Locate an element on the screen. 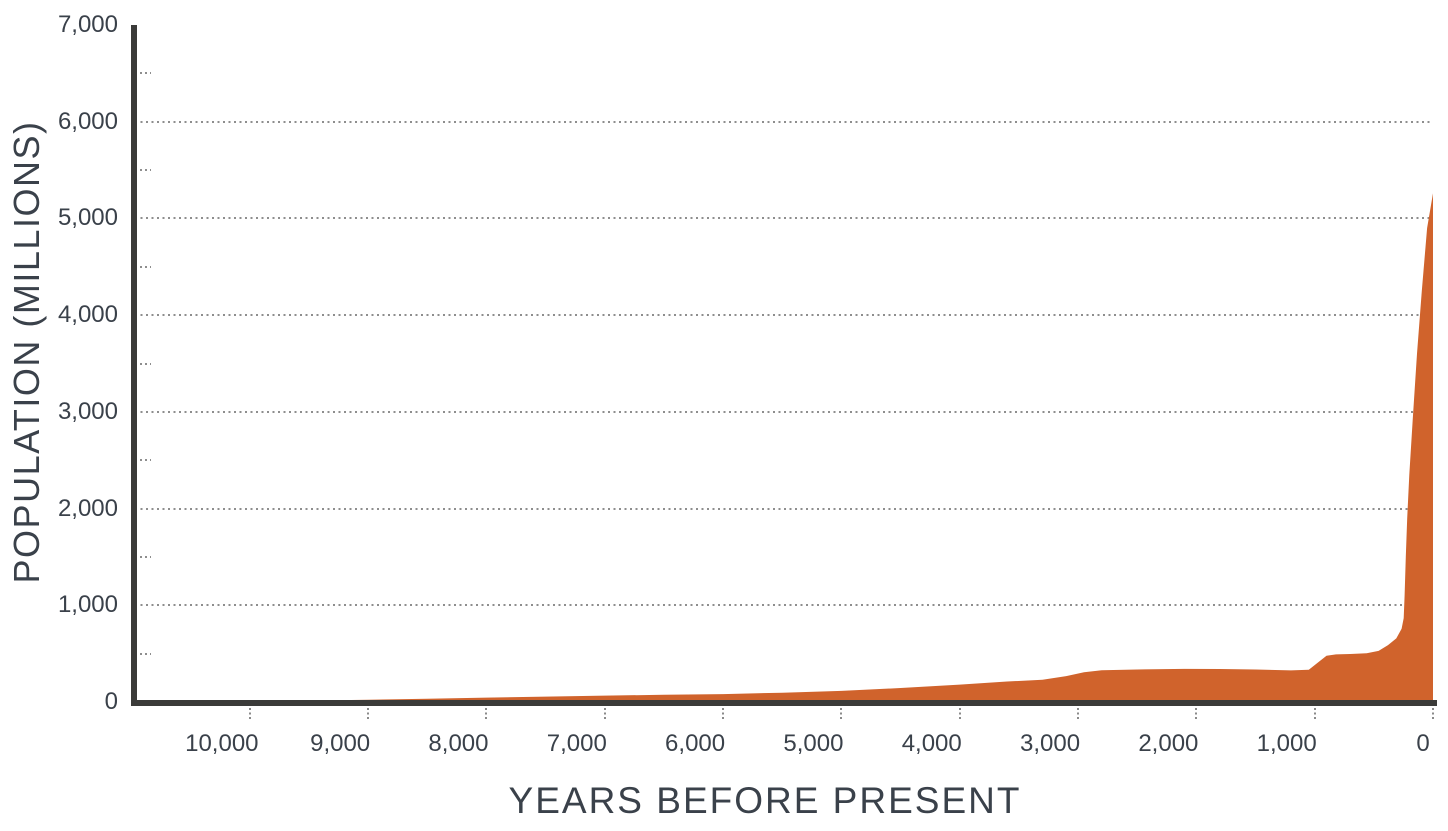 This screenshot has width=1448, height=831. x-tick-label: 5,000 is located at coordinates (813, 743).